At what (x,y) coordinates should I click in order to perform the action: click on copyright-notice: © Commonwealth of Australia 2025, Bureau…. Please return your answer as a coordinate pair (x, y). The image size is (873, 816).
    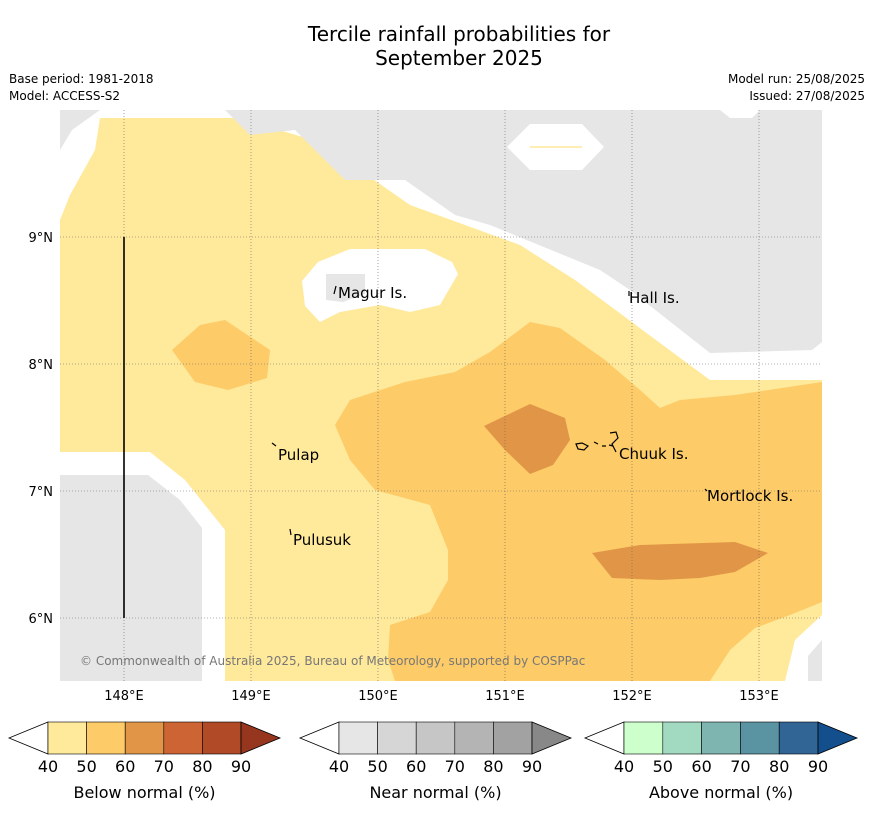
    Looking at the image, I should click on (332, 661).